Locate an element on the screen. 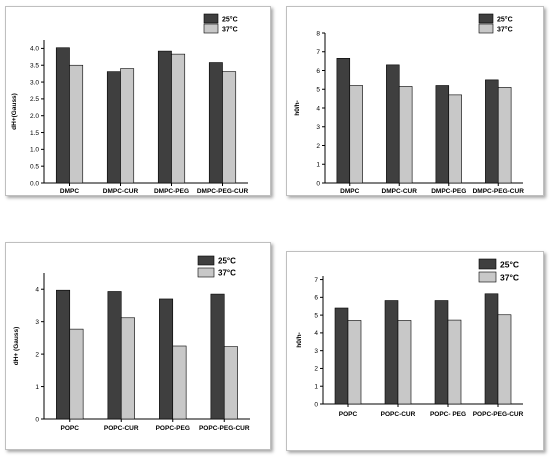 The width and height of the screenshot is (550, 459). y-tick-label: 7 is located at coordinates (318, 52).